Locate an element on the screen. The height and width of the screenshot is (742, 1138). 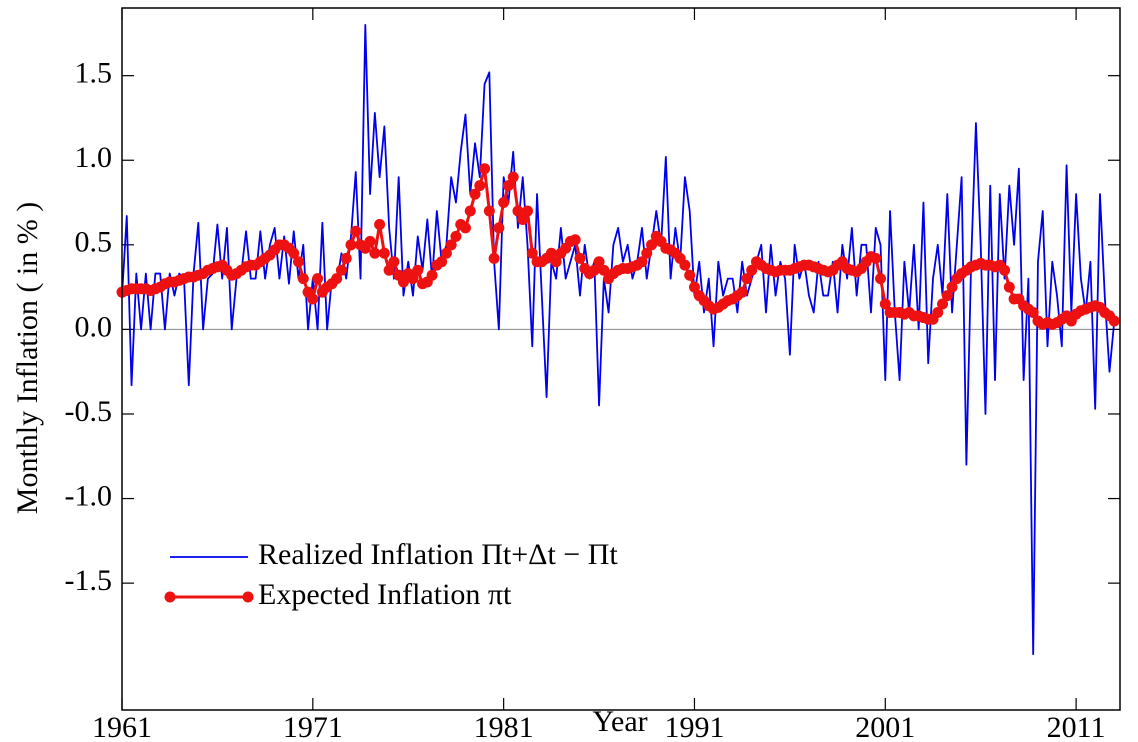
y-tick-label: -0.5 is located at coordinates (89, 411).